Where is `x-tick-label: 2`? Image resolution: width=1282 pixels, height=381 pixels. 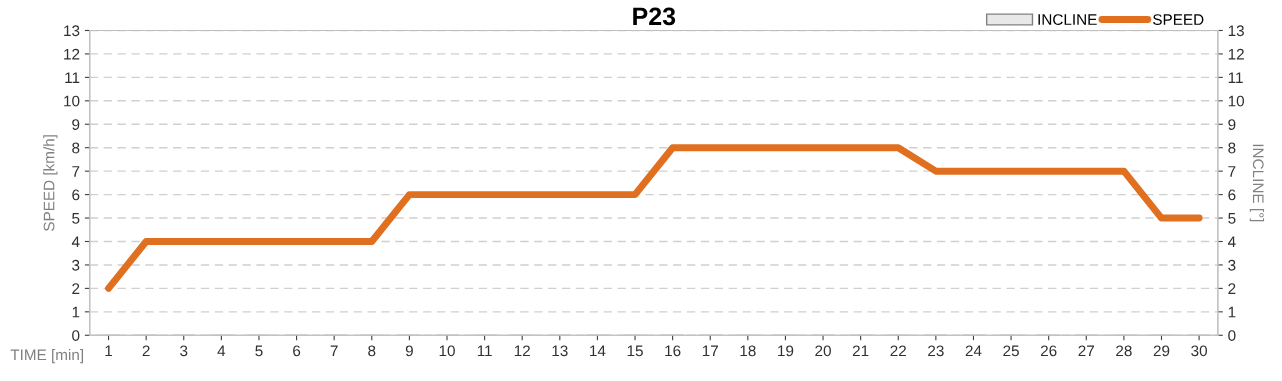
x-tick-label: 2 is located at coordinates (146, 351).